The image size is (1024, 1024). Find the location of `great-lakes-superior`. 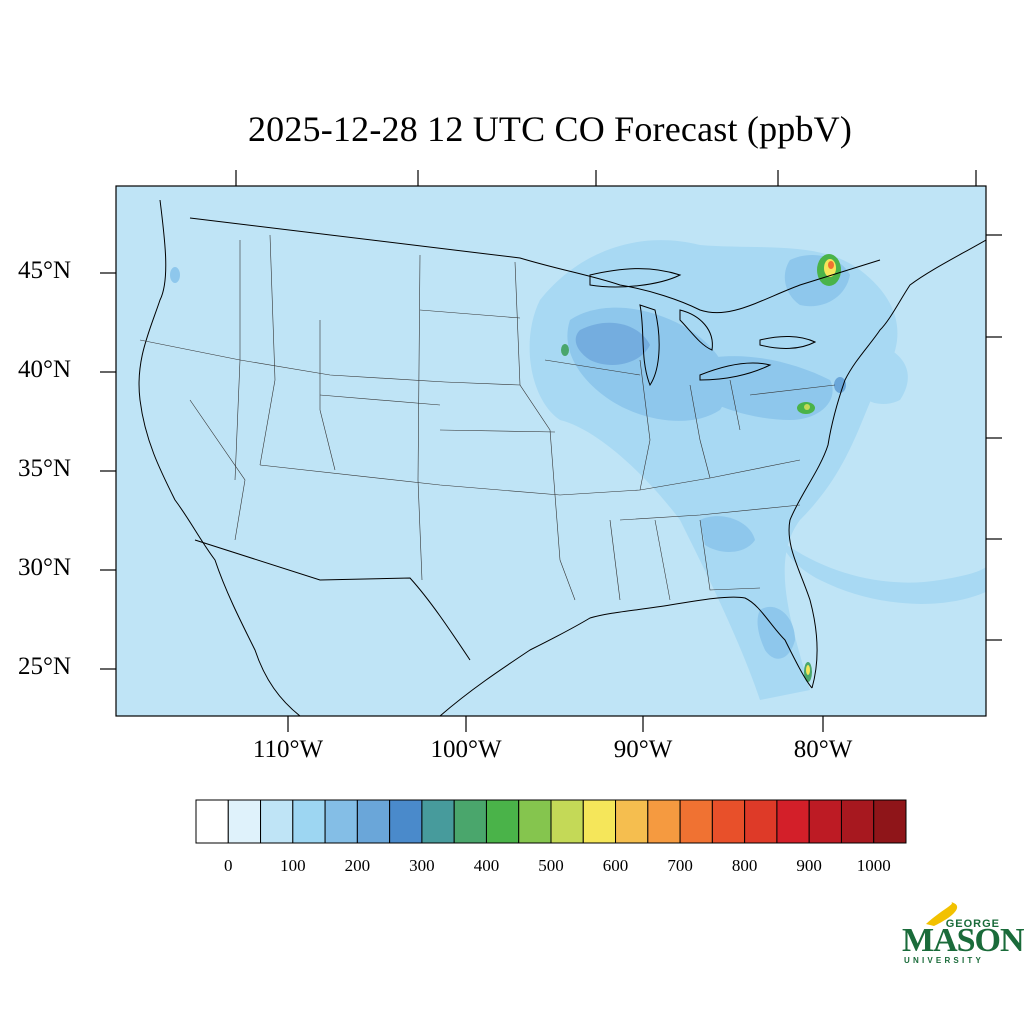

great-lakes-superior is located at coordinates (635, 278).